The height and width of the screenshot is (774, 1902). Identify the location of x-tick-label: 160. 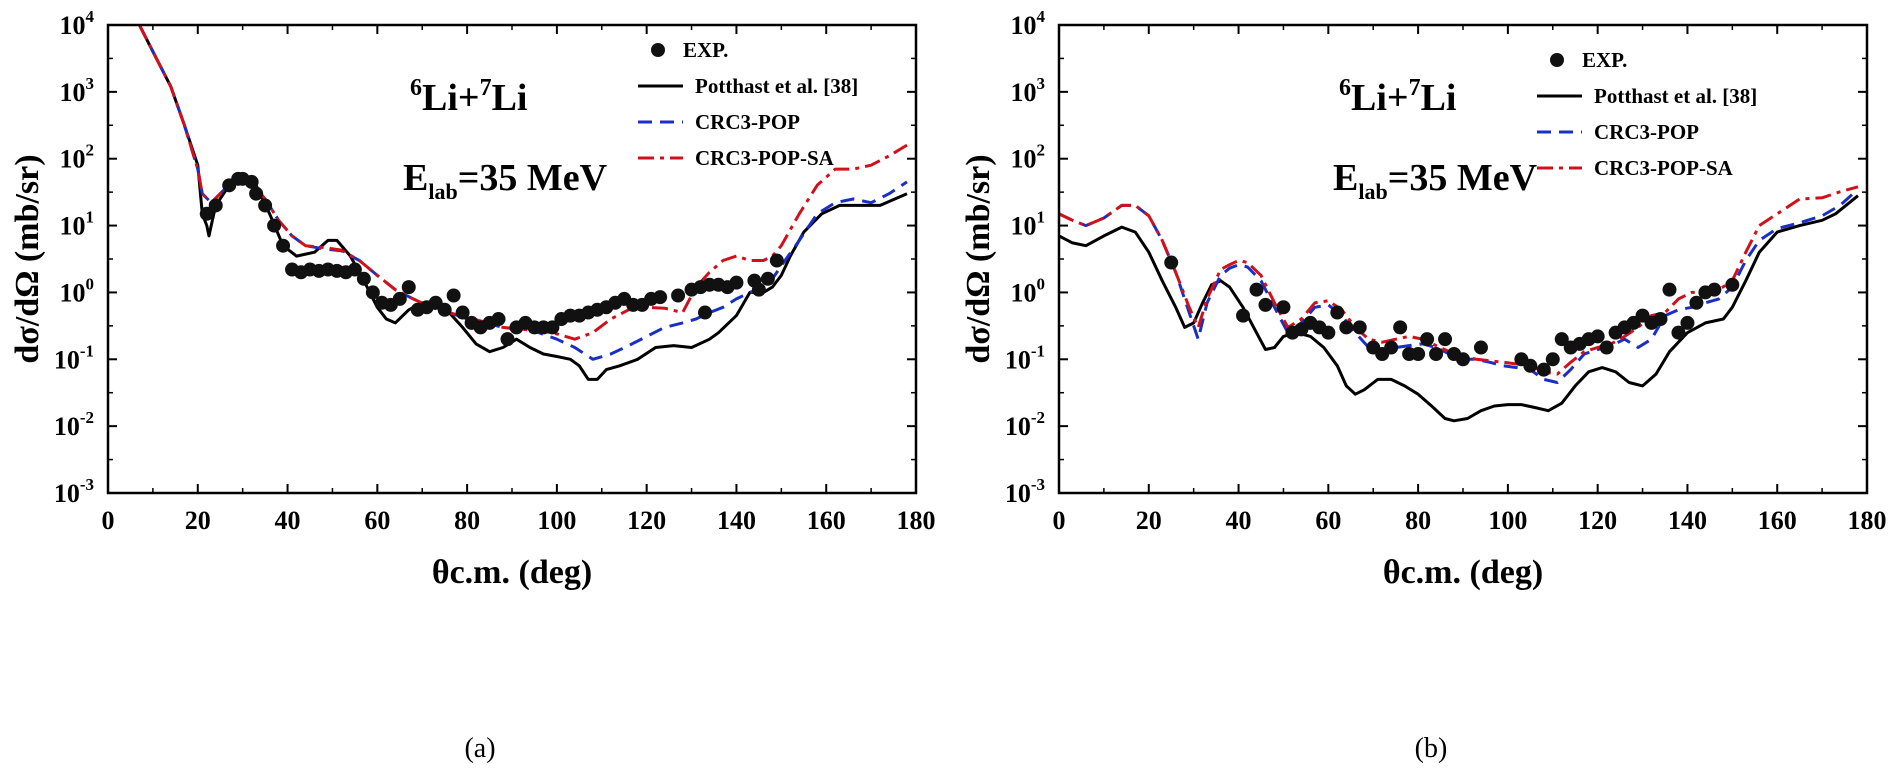
(826, 520).